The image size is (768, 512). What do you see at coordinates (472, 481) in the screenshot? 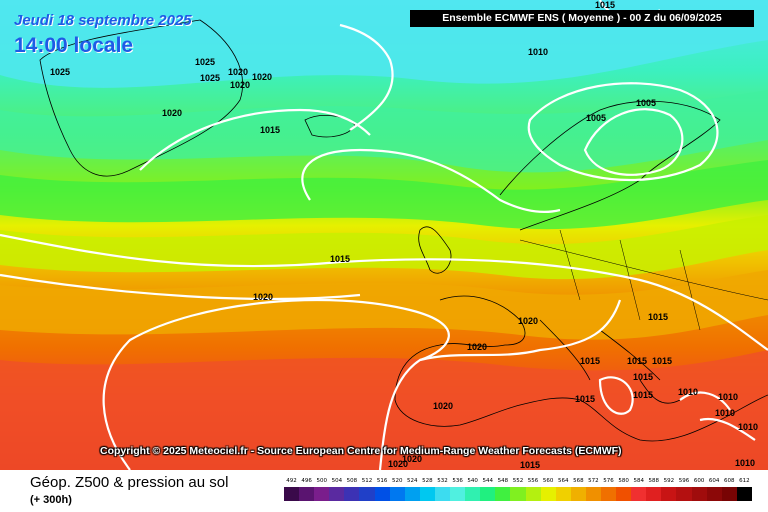
I see `scale-level-label: 540` at bounding box center [472, 481].